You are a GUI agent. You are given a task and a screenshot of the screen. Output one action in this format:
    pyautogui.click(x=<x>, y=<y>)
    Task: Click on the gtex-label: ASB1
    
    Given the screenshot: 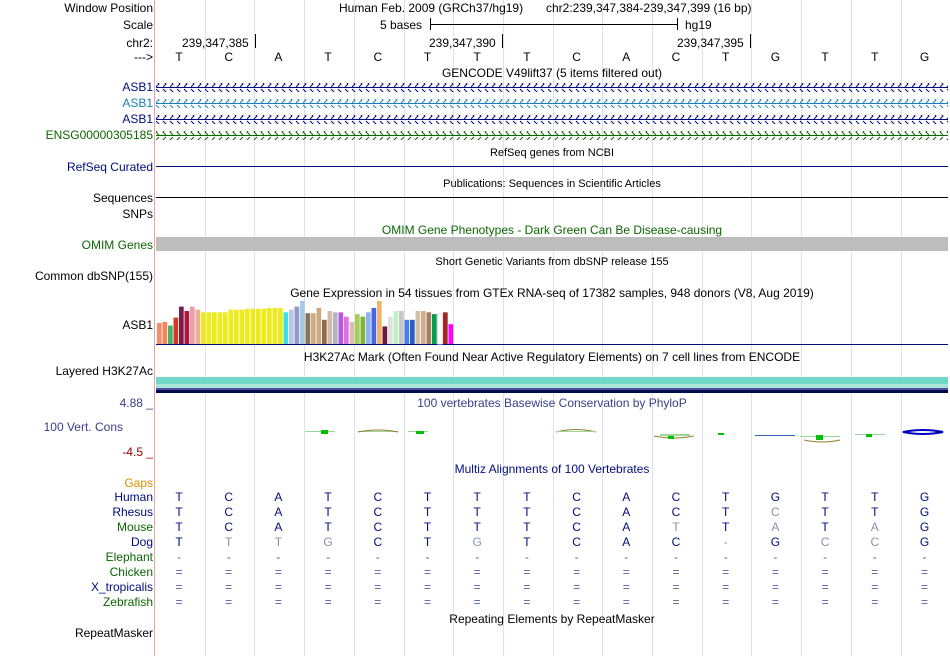 What is the action you would take?
    pyautogui.click(x=137, y=325)
    